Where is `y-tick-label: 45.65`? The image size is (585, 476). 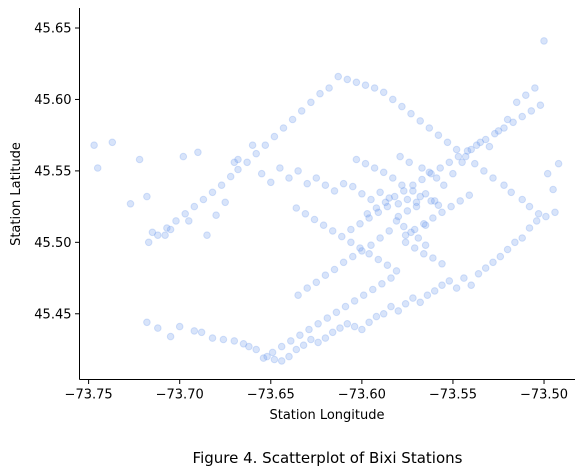
y-tick-label: 45.65 is located at coordinates (52, 29).